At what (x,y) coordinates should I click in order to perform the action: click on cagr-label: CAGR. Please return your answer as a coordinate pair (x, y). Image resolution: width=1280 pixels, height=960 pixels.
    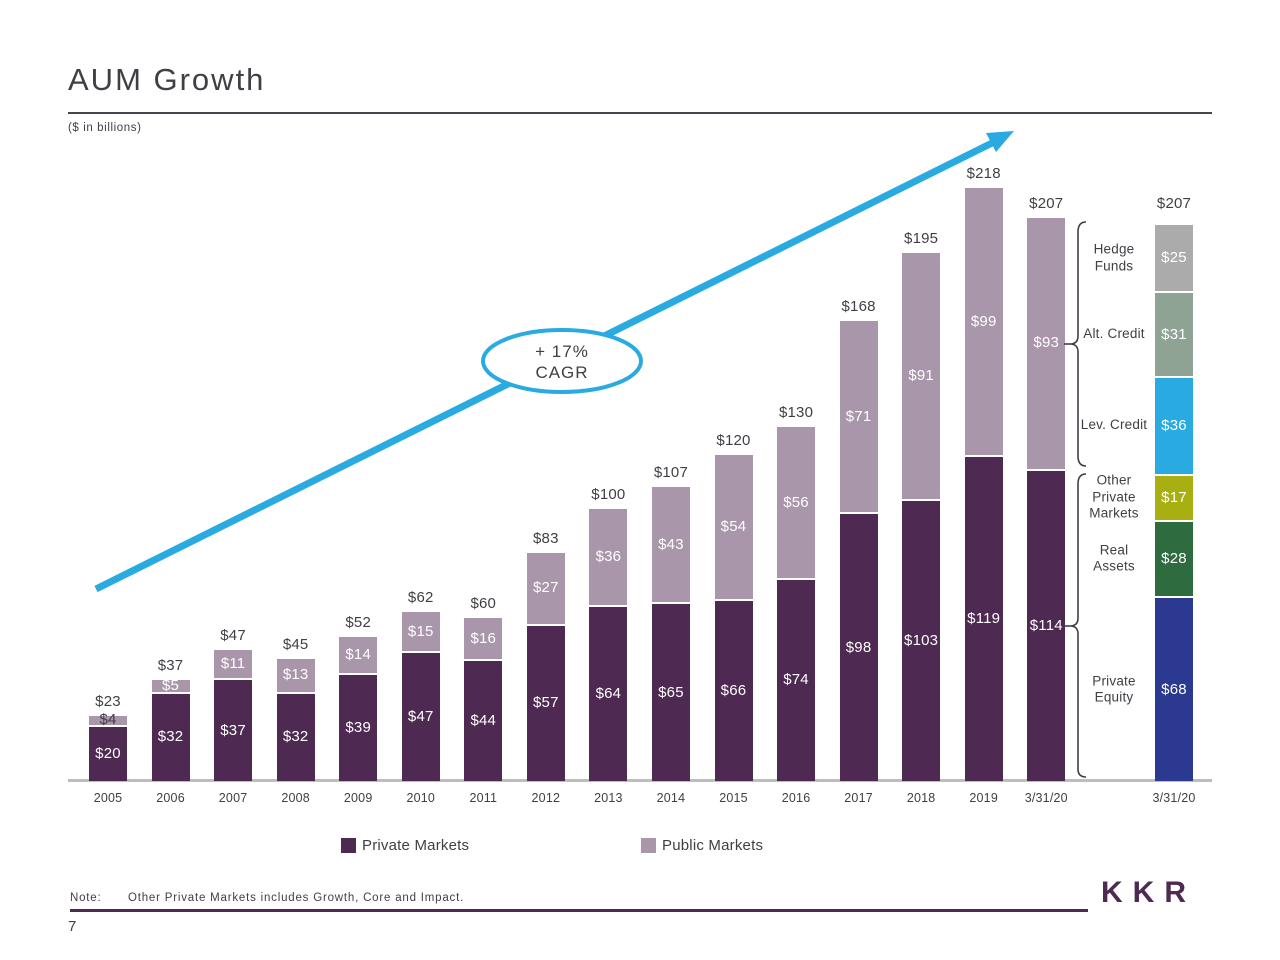
    Looking at the image, I should click on (561, 372).